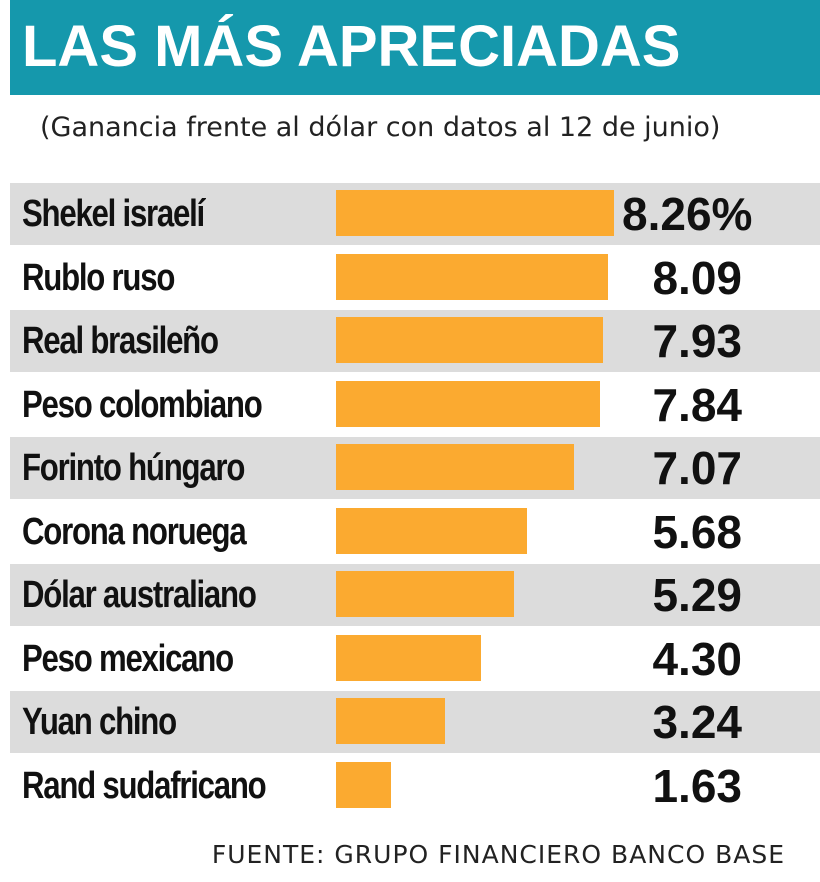 The height and width of the screenshot is (882, 820). What do you see at coordinates (498, 854) in the screenshot?
I see `source-note: FUENTE: GRUPO FINANCIERO BANCO BASE` at bounding box center [498, 854].